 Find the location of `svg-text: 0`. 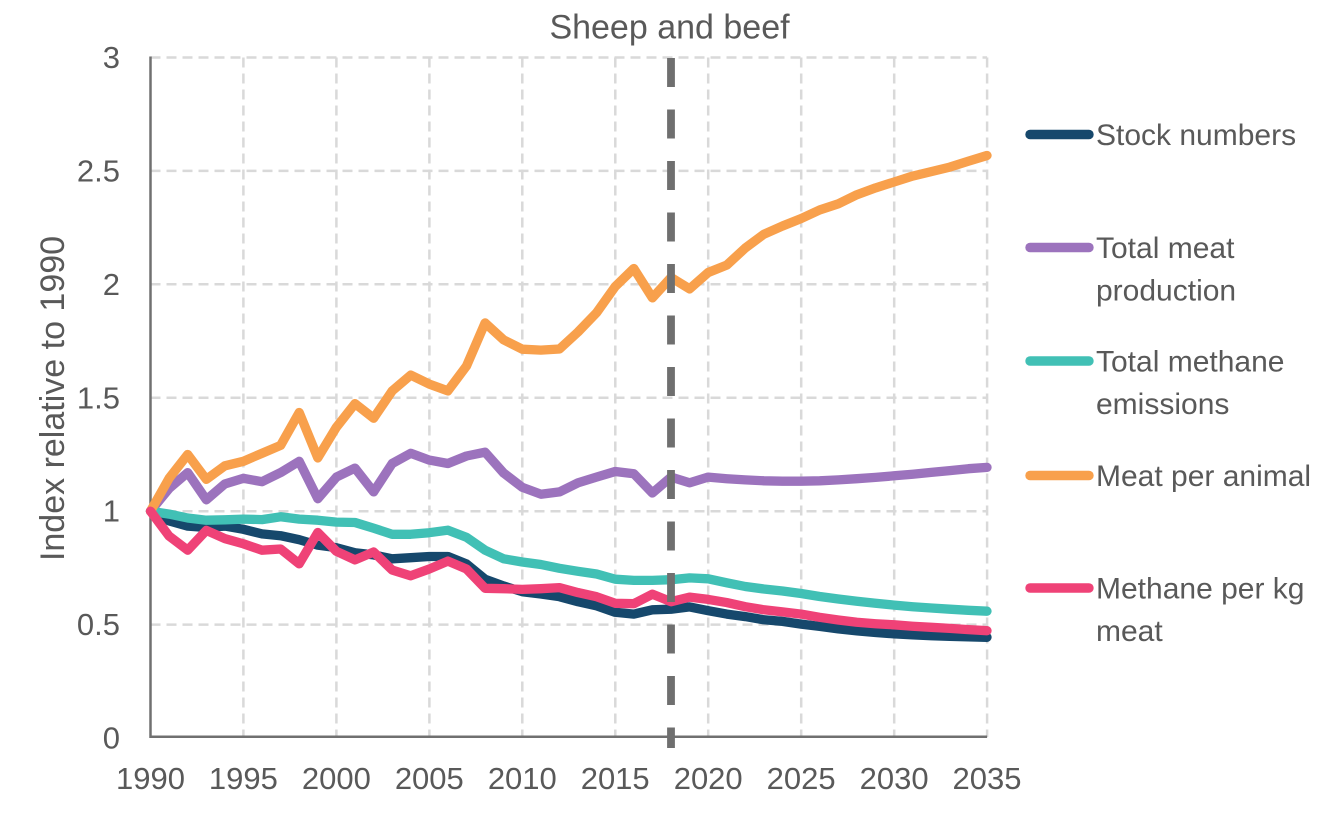

svg-text: 0 is located at coordinates (111, 738).